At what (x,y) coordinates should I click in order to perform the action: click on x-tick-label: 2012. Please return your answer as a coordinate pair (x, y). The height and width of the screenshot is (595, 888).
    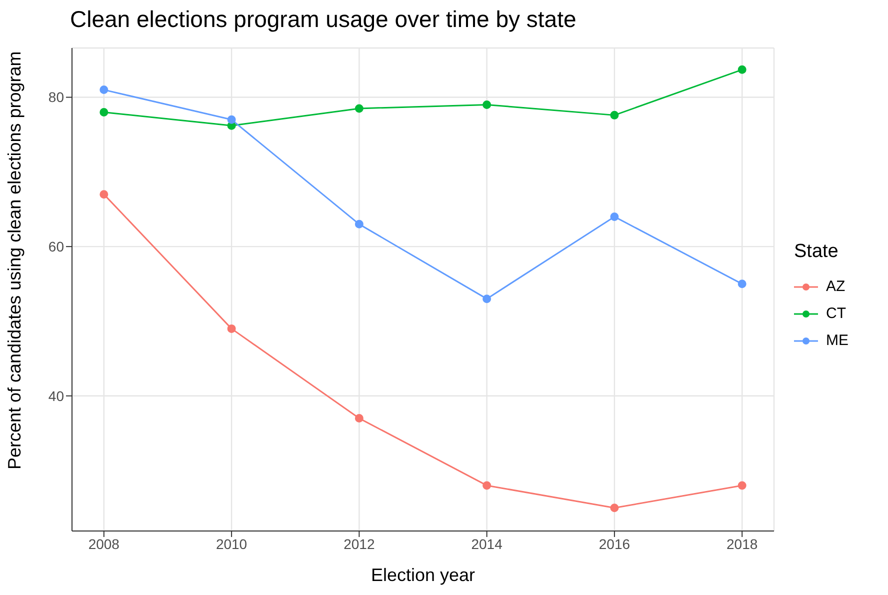
    Looking at the image, I should click on (359, 544).